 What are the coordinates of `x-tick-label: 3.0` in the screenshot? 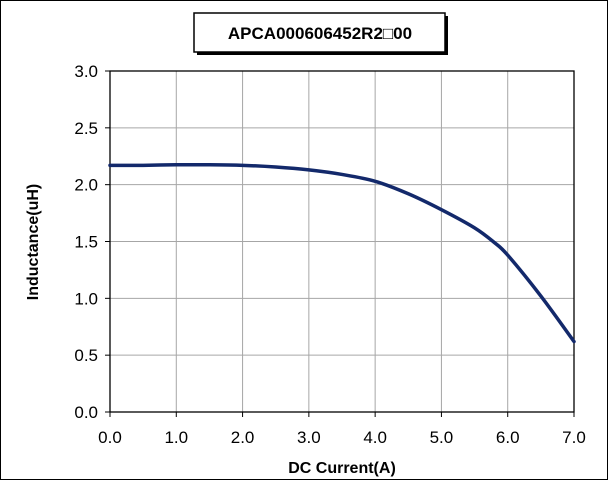 It's located at (309, 437).